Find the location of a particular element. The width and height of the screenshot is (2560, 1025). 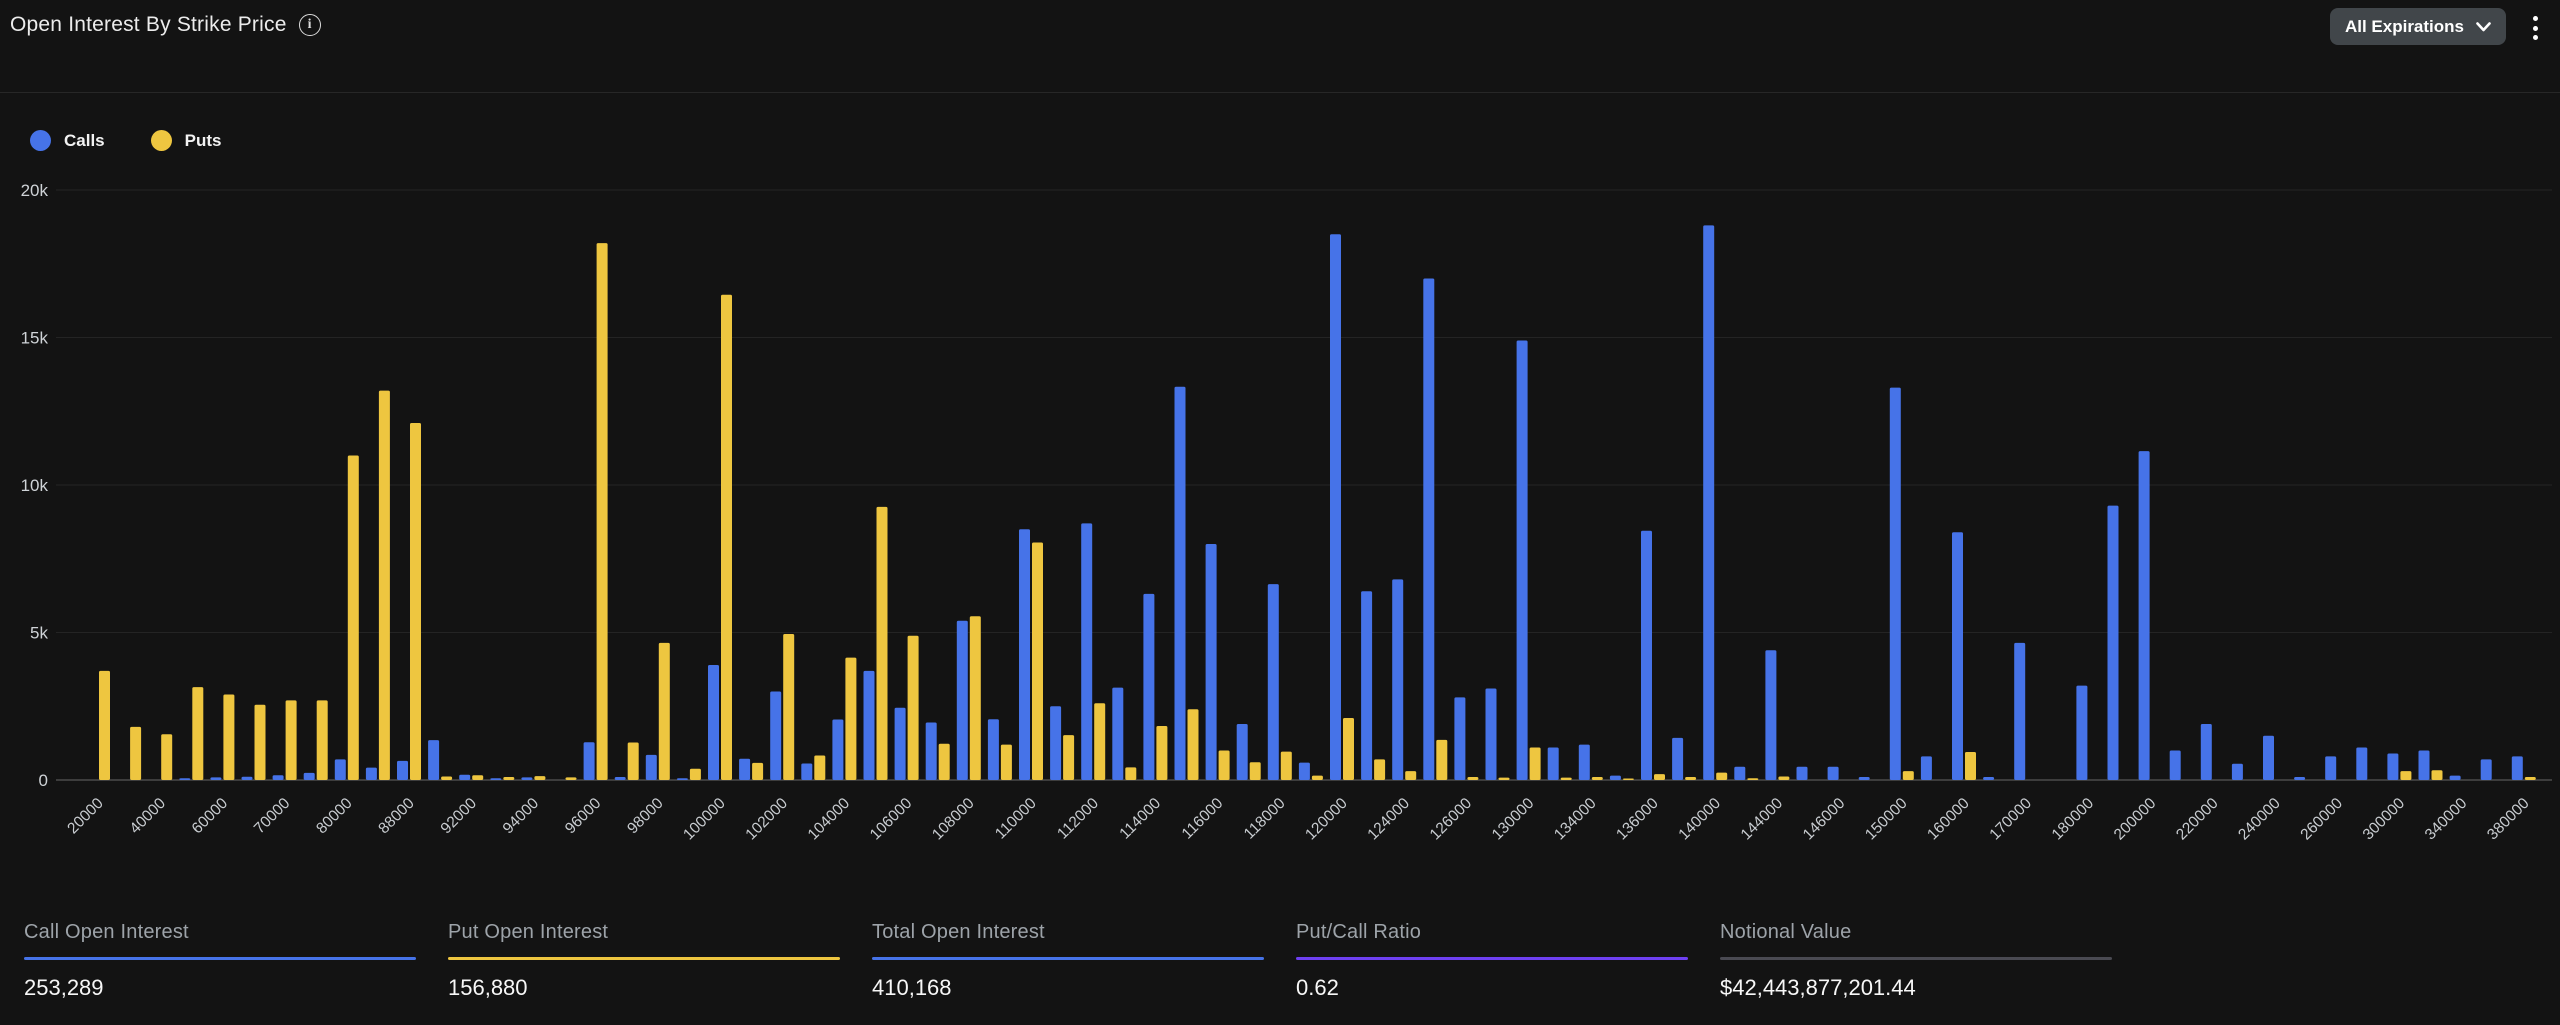

expirations-dropdown: All Expirations is located at coordinates (2417, 26).